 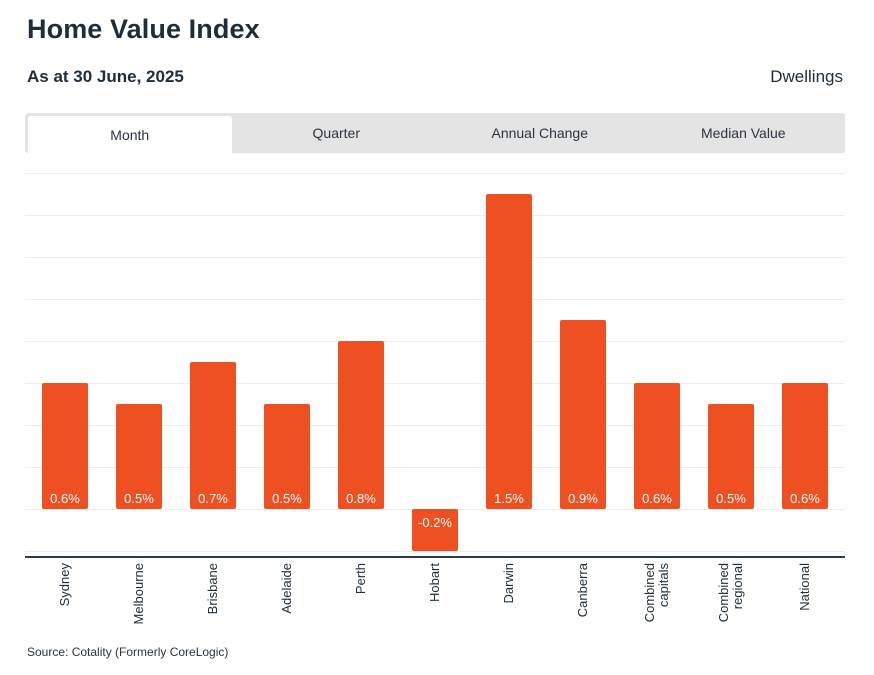 I want to click on category-label: Darwin, so click(x=508, y=583).